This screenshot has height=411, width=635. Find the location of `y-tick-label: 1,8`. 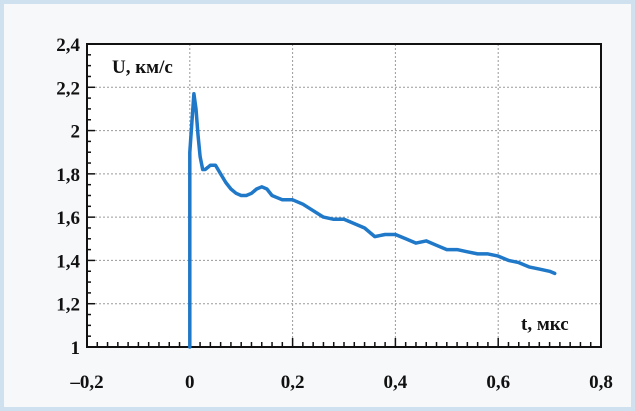

y-tick-label: 1,8 is located at coordinates (68, 175).